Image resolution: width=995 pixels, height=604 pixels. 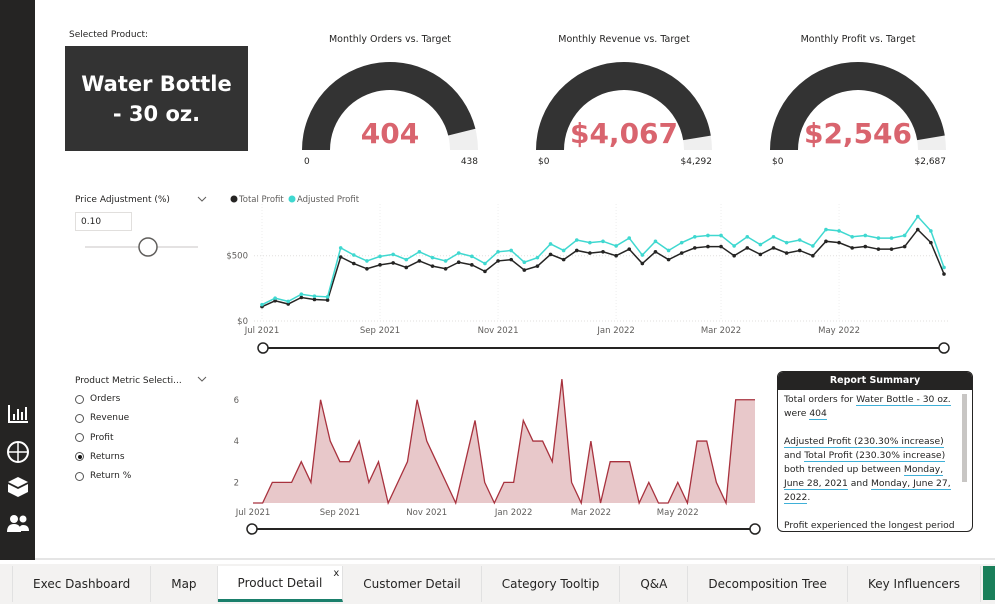 I want to click on summary-link: 404, so click(x=818, y=414).